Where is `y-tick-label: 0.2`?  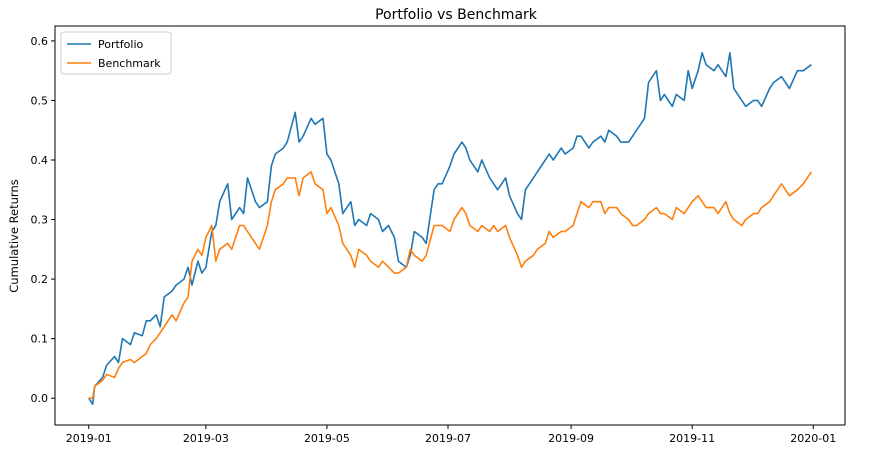
y-tick-label: 0.2 is located at coordinates (40, 279).